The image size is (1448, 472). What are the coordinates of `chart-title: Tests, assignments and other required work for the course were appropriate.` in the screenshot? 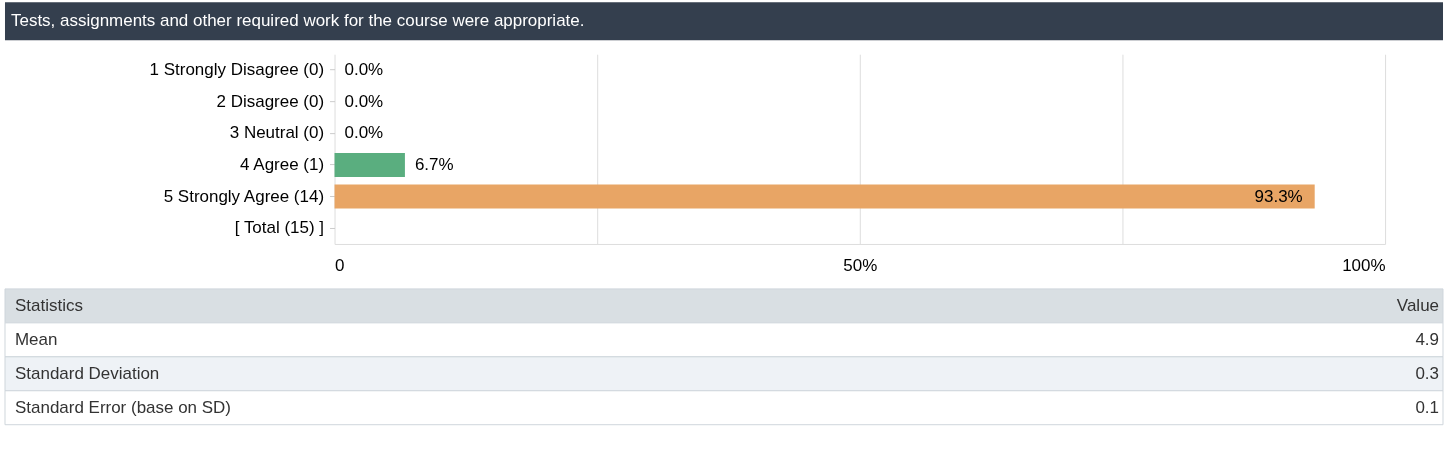 It's located at (297, 21).